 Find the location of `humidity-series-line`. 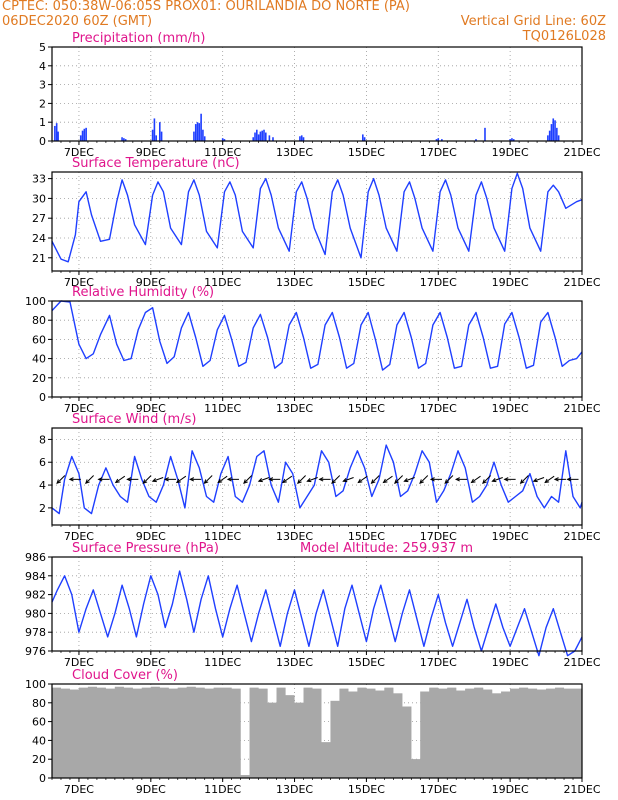

humidity-series-line is located at coordinates (317, 335).